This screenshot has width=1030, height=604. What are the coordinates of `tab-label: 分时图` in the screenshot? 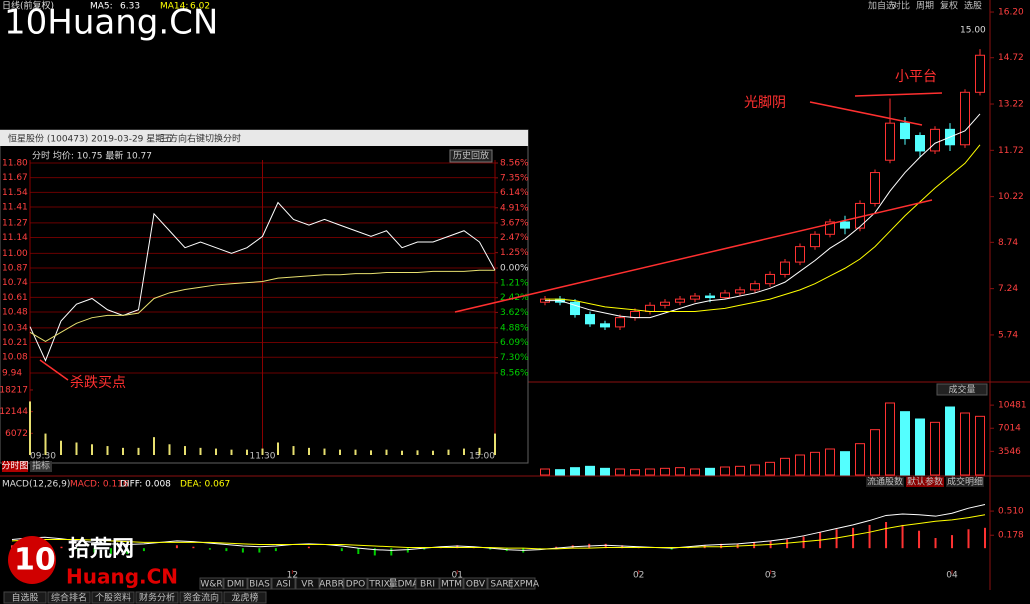 It's located at (14, 466).